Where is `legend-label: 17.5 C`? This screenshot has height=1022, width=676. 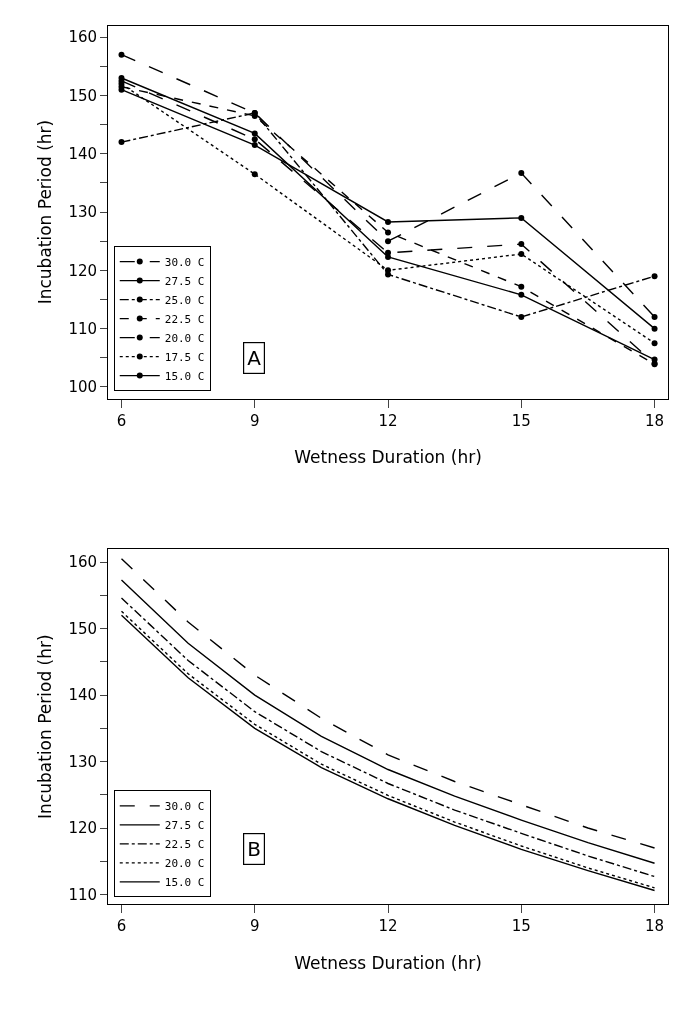 legend-label: 17.5 C is located at coordinates (184, 357).